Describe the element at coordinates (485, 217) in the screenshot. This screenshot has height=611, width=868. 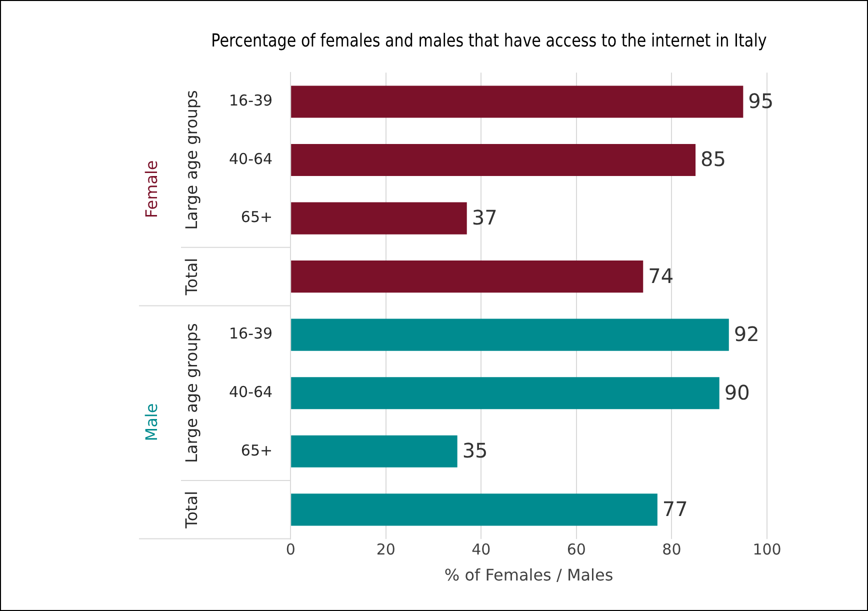
I see `data-label: 37` at that location.